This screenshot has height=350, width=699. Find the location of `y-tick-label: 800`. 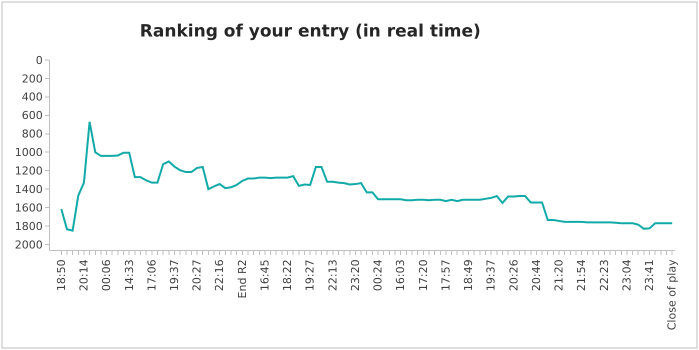

y-tick-label: 800 is located at coordinates (32, 134).